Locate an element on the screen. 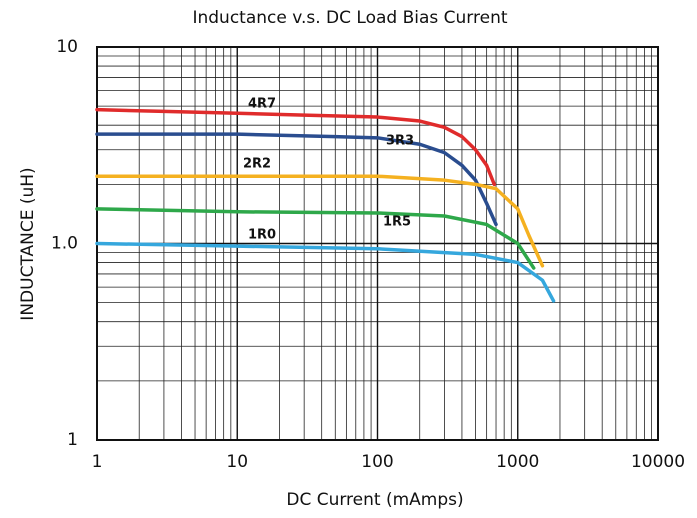  x-tick-label: 10 is located at coordinates (237, 462).